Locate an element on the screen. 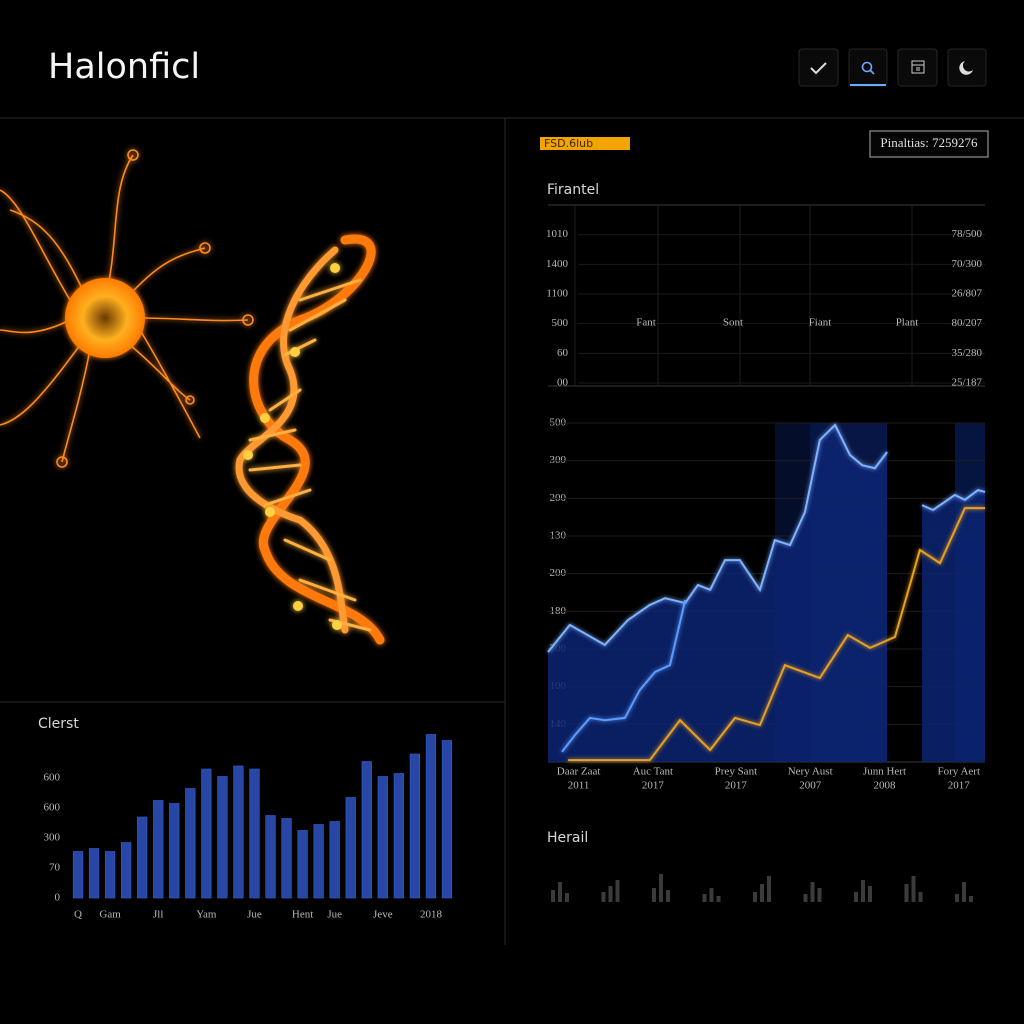  y-tick-label: 1010 is located at coordinates (557, 234).